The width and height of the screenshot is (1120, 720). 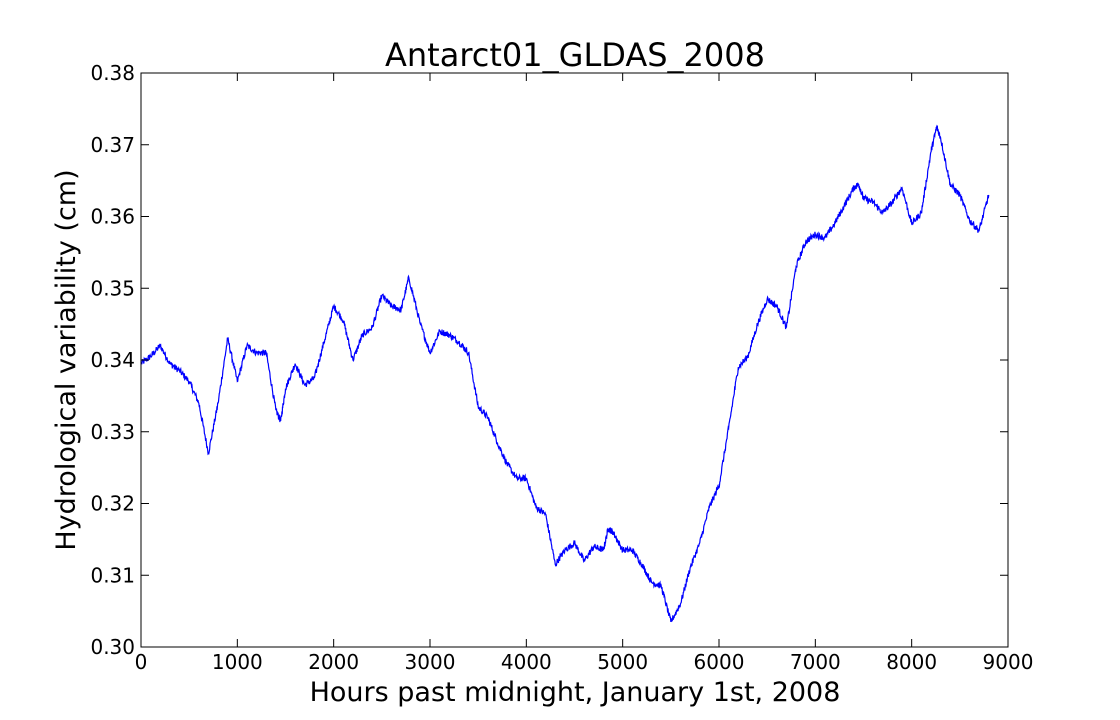 What do you see at coordinates (112, 647) in the screenshot?
I see `y-tick-label: 0.30` at bounding box center [112, 647].